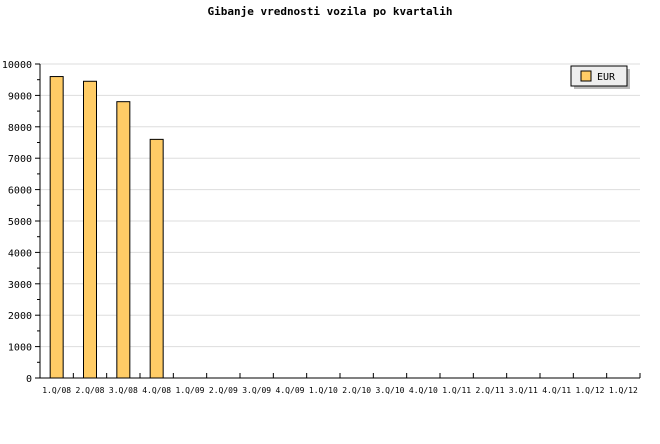  What do you see at coordinates (556, 390) in the screenshot?
I see `x-tick-label: 4.Q/11` at bounding box center [556, 390].